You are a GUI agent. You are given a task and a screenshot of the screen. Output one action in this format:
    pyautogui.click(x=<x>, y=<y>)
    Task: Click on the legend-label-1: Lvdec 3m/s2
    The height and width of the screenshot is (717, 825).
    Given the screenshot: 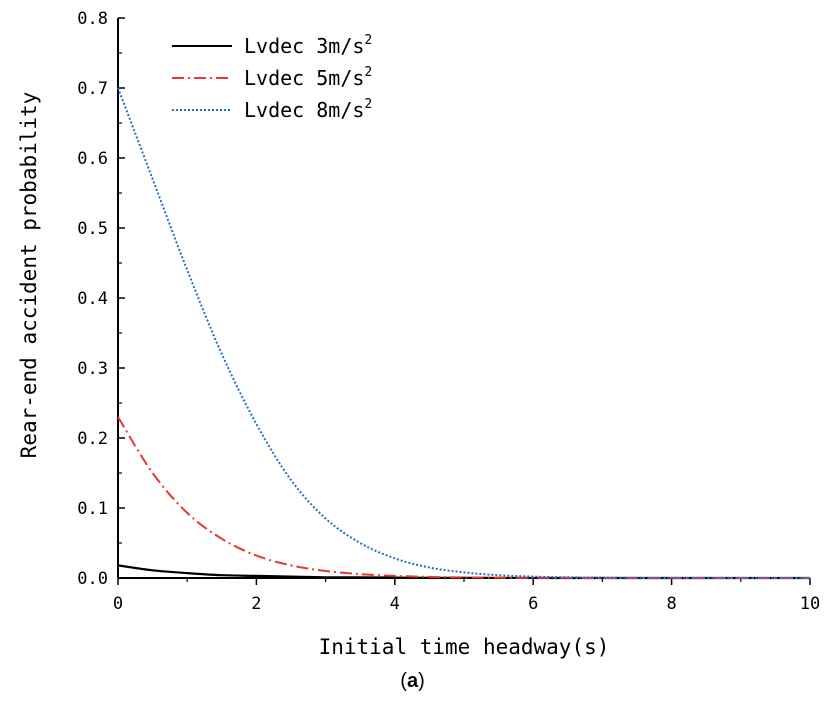 What is the action you would take?
    pyautogui.click(x=308, y=45)
    